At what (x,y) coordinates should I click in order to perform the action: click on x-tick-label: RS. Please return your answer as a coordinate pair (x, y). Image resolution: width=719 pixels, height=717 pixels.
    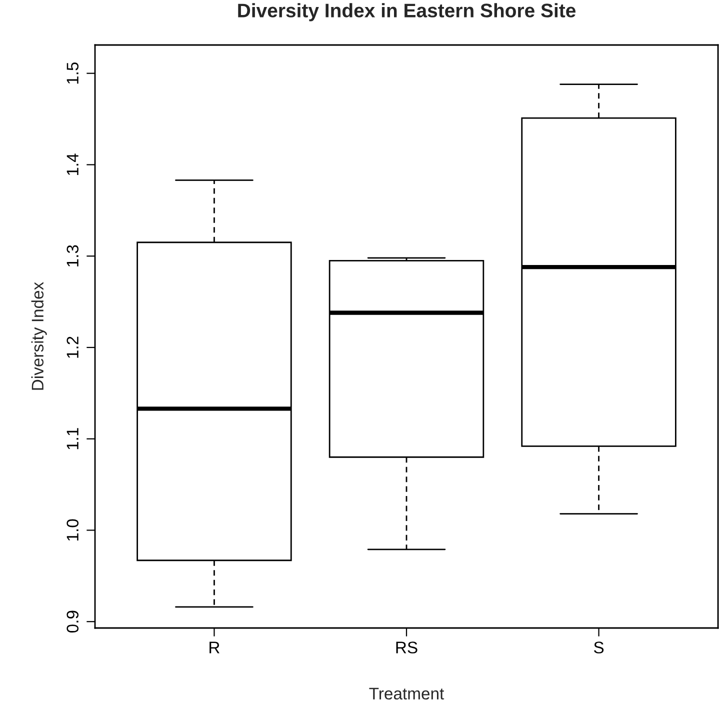
    Looking at the image, I should click on (407, 648).